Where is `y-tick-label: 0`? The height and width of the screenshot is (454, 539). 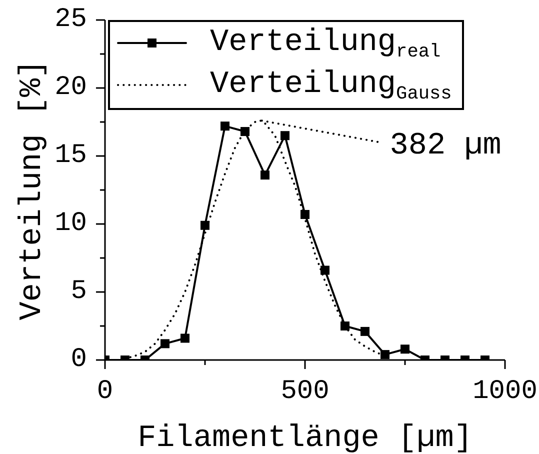 y-tick-label: 0 is located at coordinates (78, 360).